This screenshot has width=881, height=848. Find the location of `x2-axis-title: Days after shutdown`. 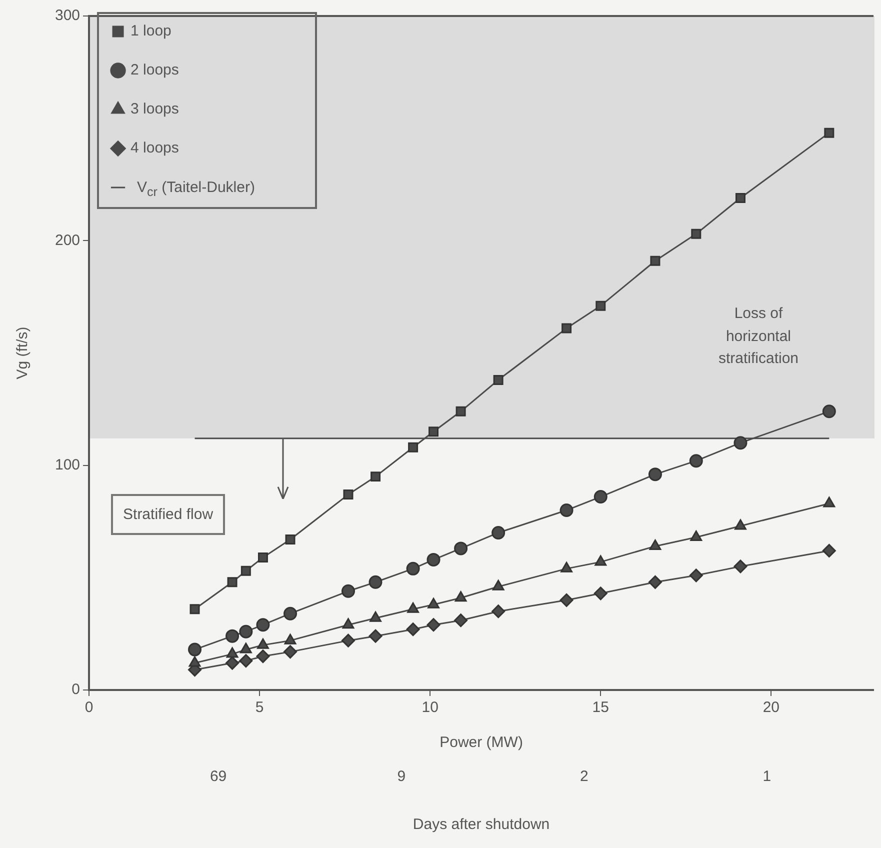

x2-axis-title: Days after shutdown is located at coordinates (481, 825).